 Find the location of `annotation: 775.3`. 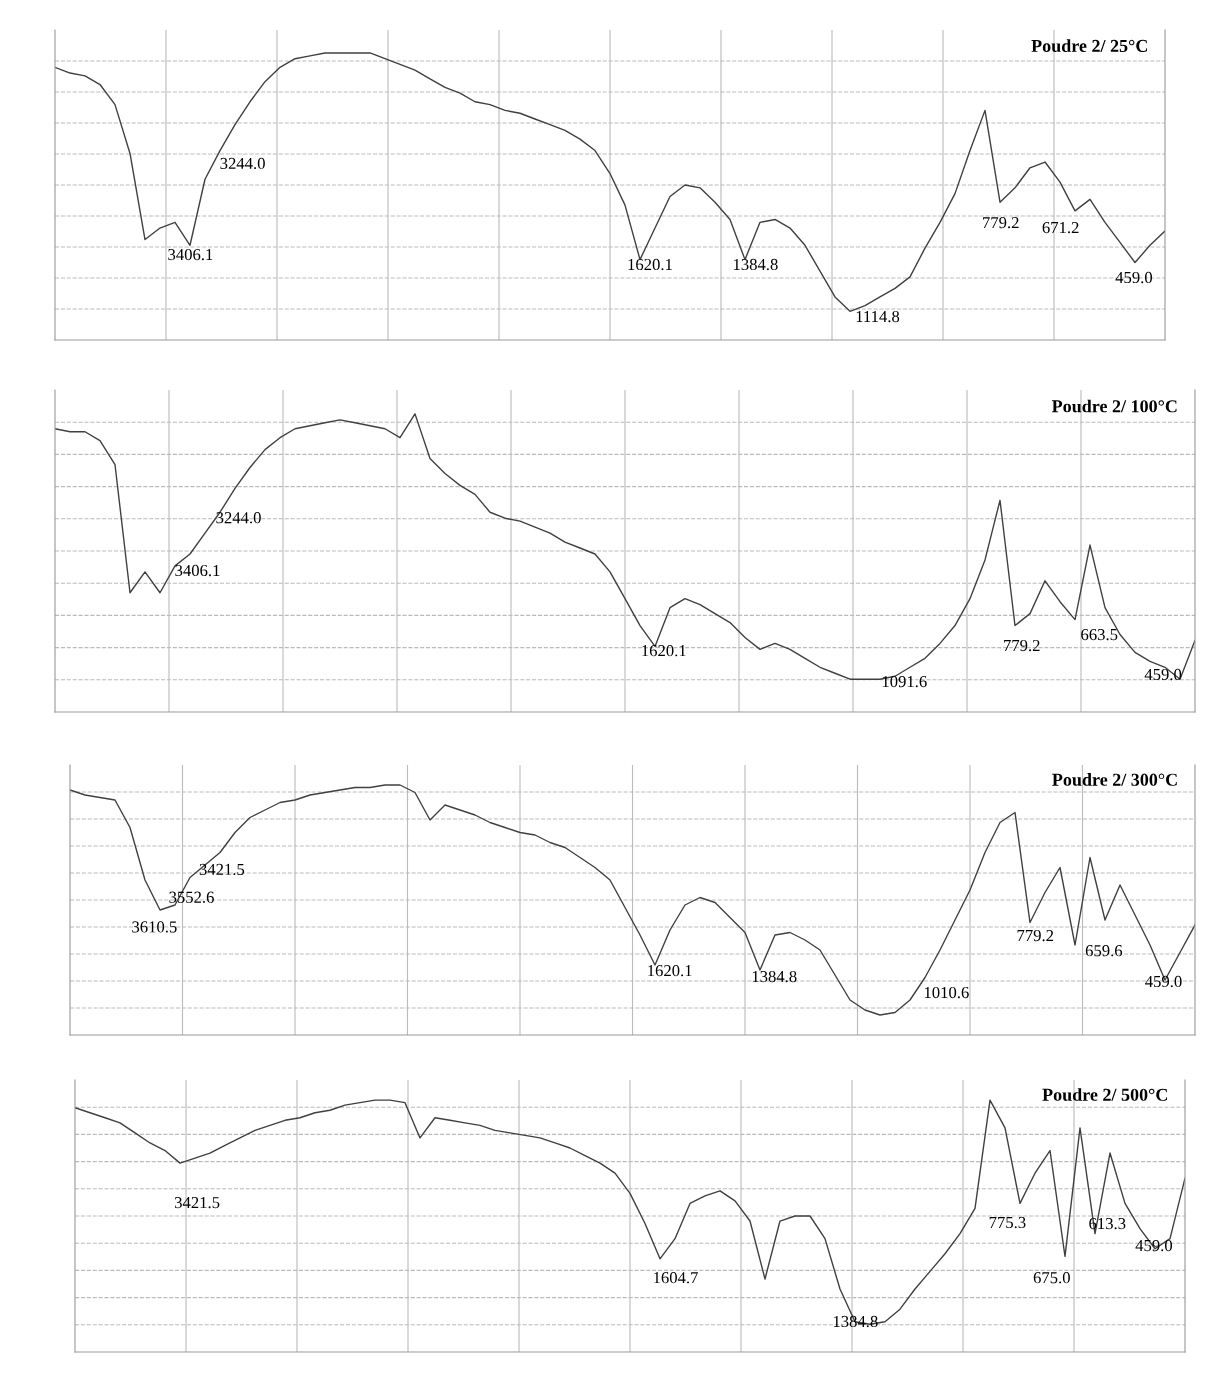

annotation: 775.3 is located at coordinates (1007, 1222).